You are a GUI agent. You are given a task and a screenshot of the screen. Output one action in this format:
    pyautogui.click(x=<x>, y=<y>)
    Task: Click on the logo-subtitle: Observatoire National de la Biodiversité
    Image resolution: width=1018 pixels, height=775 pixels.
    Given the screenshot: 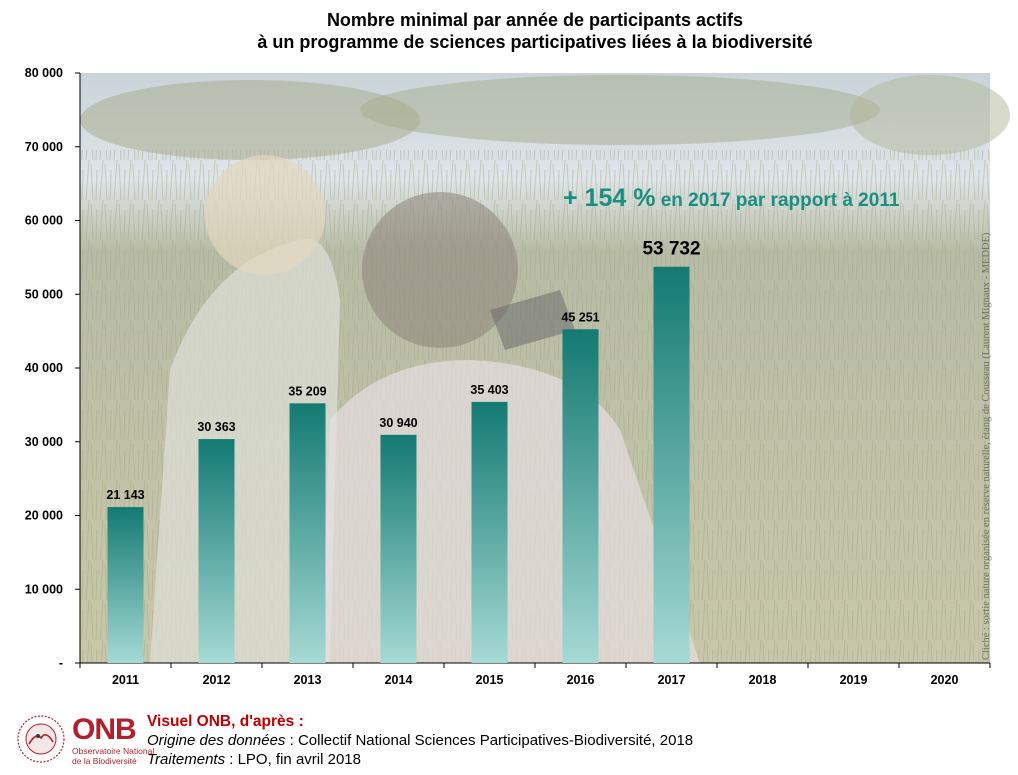 What is the action you would take?
    pyautogui.click(x=113, y=756)
    